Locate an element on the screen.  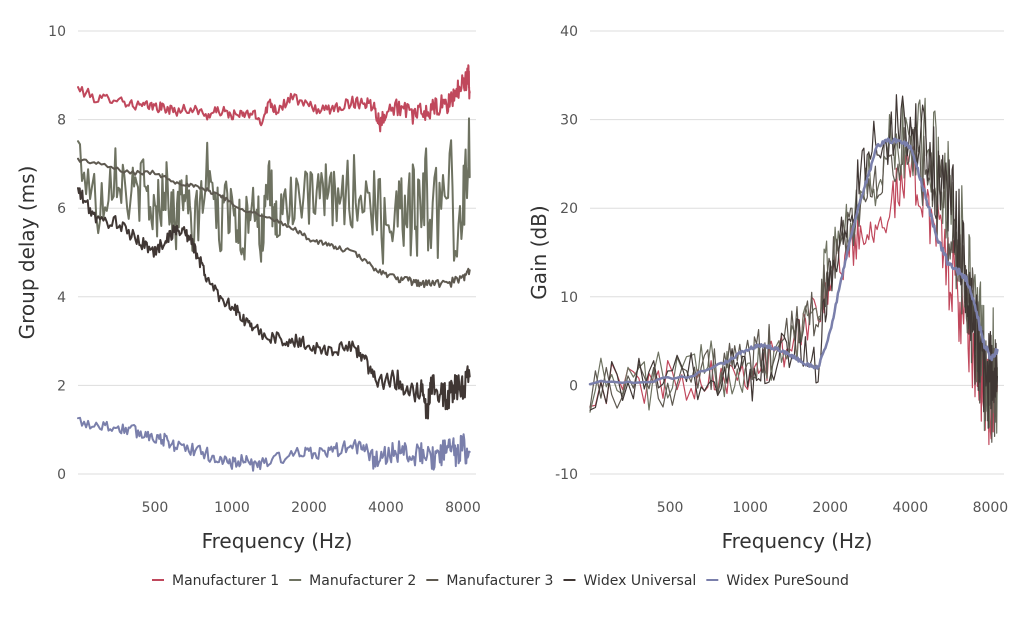
legend-label: Widex PureSound is located at coordinates (787, 581).